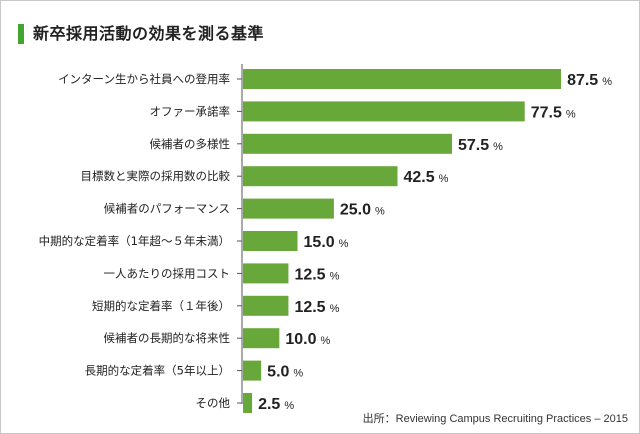  What do you see at coordinates (157, 371) in the screenshot?
I see `category-label: 長期的な定着率（5年以上）` at bounding box center [157, 371].